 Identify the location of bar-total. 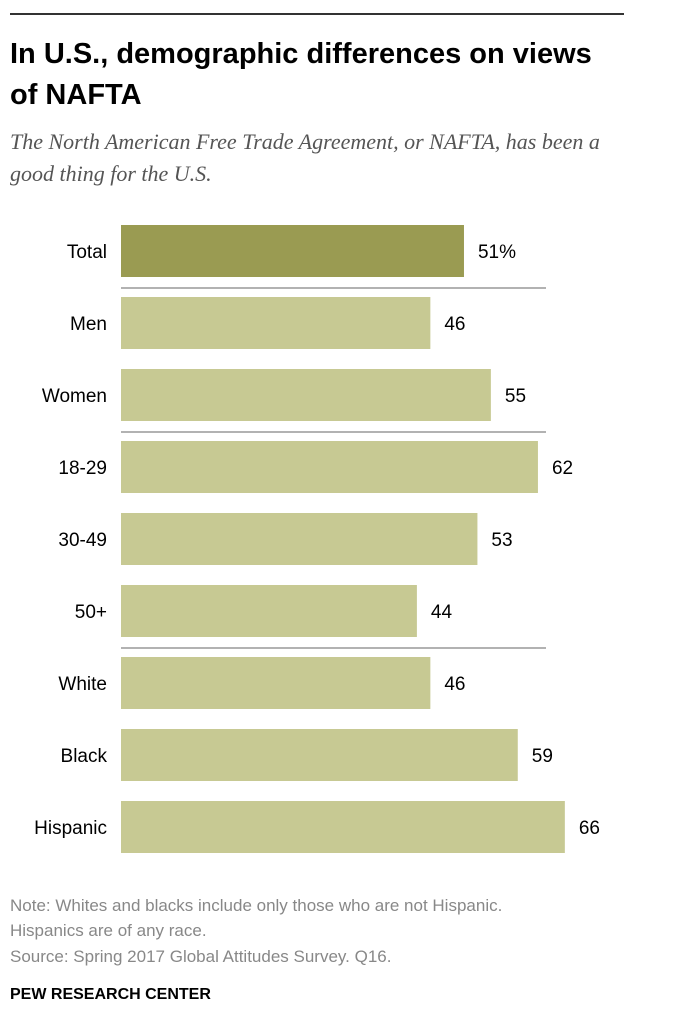
(292, 251).